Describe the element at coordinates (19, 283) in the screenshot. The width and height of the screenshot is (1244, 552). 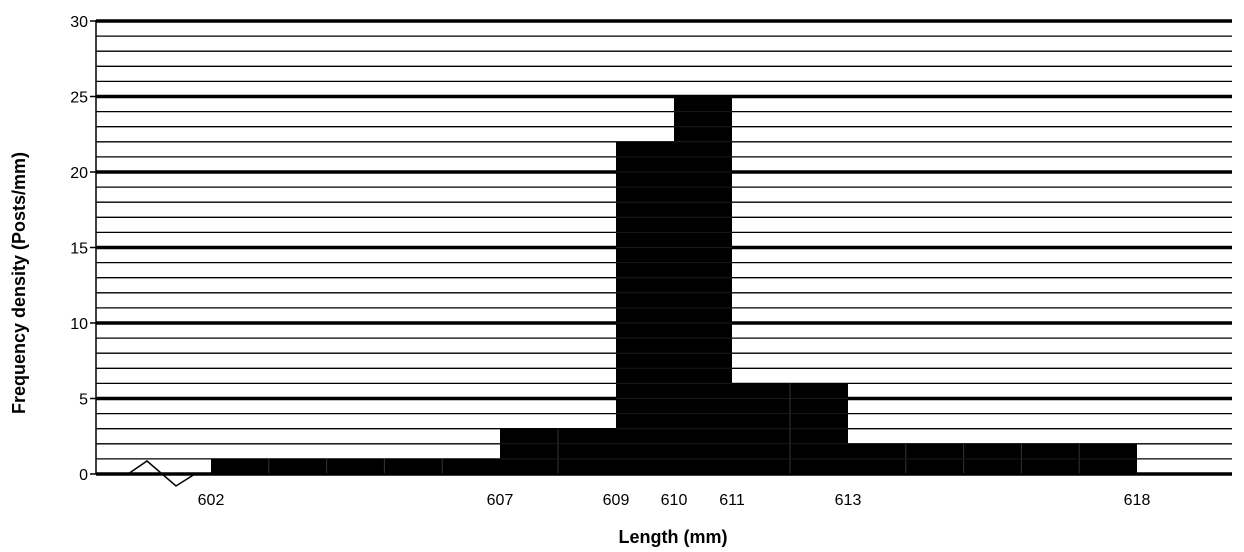
I see `y-axis-title: Frequency density (Posts/mm)` at that location.